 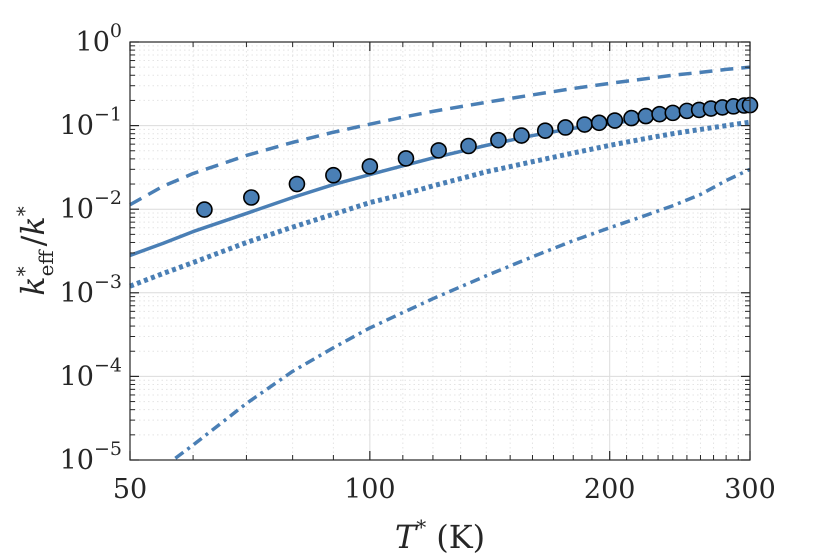 I want to click on y-axis-title-k: k, so click(x=33, y=285).